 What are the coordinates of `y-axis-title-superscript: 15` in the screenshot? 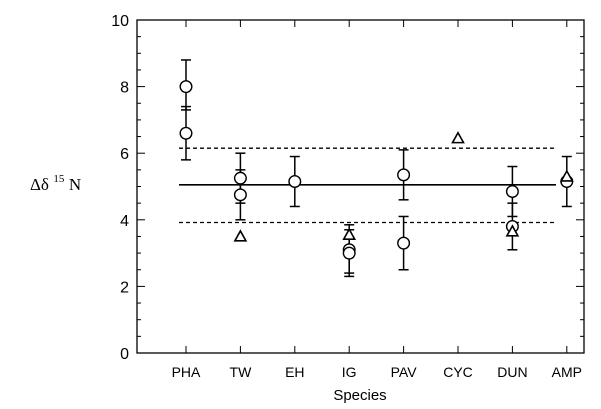 It's located at (59, 179).